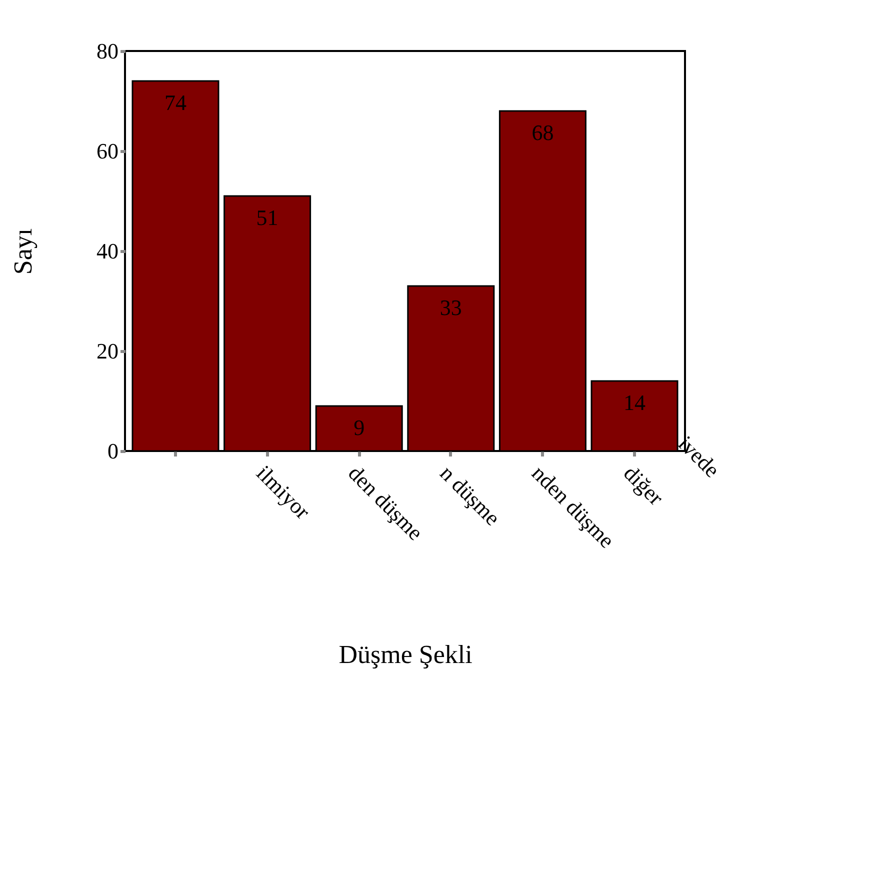  What do you see at coordinates (113, 451) in the screenshot?
I see `y-tick-label: 0` at bounding box center [113, 451].